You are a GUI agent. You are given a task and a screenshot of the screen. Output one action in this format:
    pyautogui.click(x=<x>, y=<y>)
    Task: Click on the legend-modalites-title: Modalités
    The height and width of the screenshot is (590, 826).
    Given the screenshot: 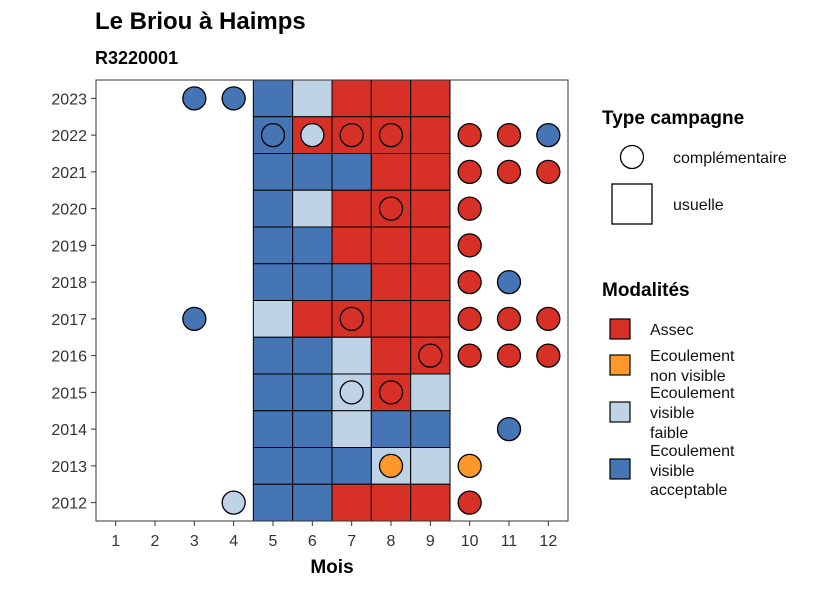 What is the action you would take?
    pyautogui.click(x=646, y=290)
    